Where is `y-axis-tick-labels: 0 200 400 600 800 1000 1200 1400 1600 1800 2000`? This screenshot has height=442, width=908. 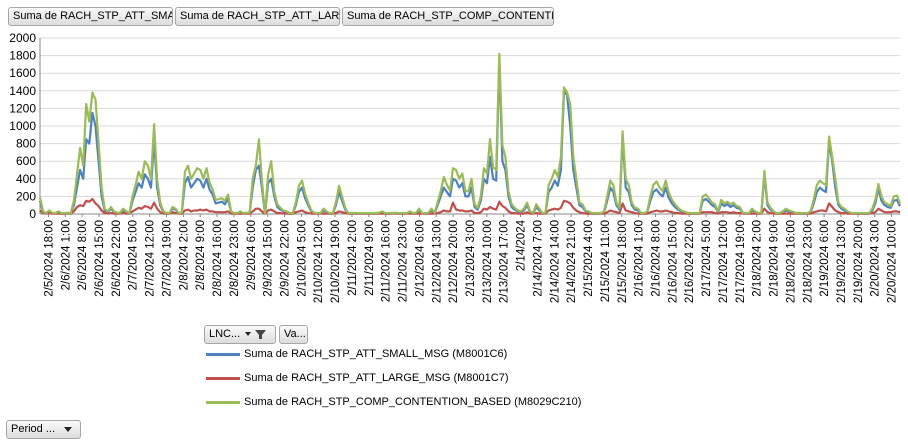
y-axis-tick-labels: 0 200 400 600 800 1000 1200 1400 1600 1800 2000 is located at coordinates (22, 126).